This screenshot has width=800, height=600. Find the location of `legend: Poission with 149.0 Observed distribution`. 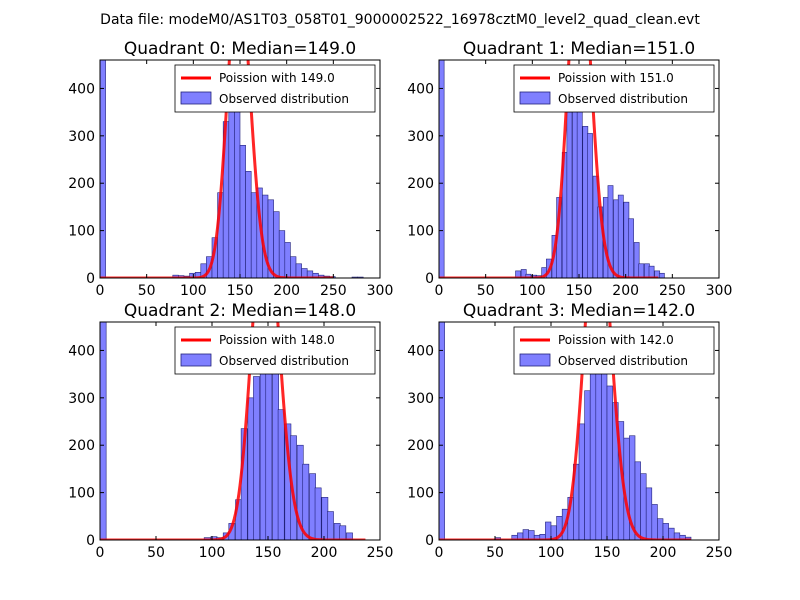

legend: Poission with 149.0 Observed distribution is located at coordinates (275, 88).